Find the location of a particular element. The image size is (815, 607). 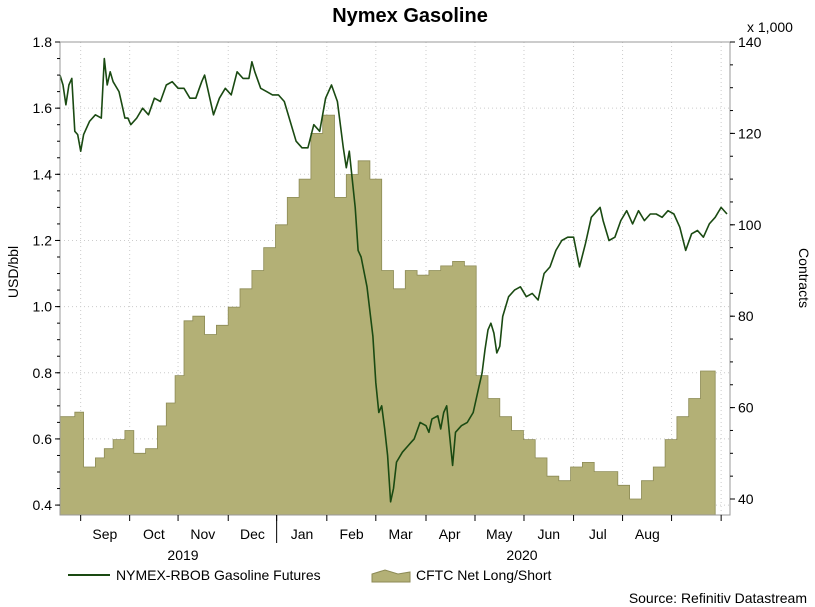

right-axis-label: Contracts is located at coordinates (804, 278).